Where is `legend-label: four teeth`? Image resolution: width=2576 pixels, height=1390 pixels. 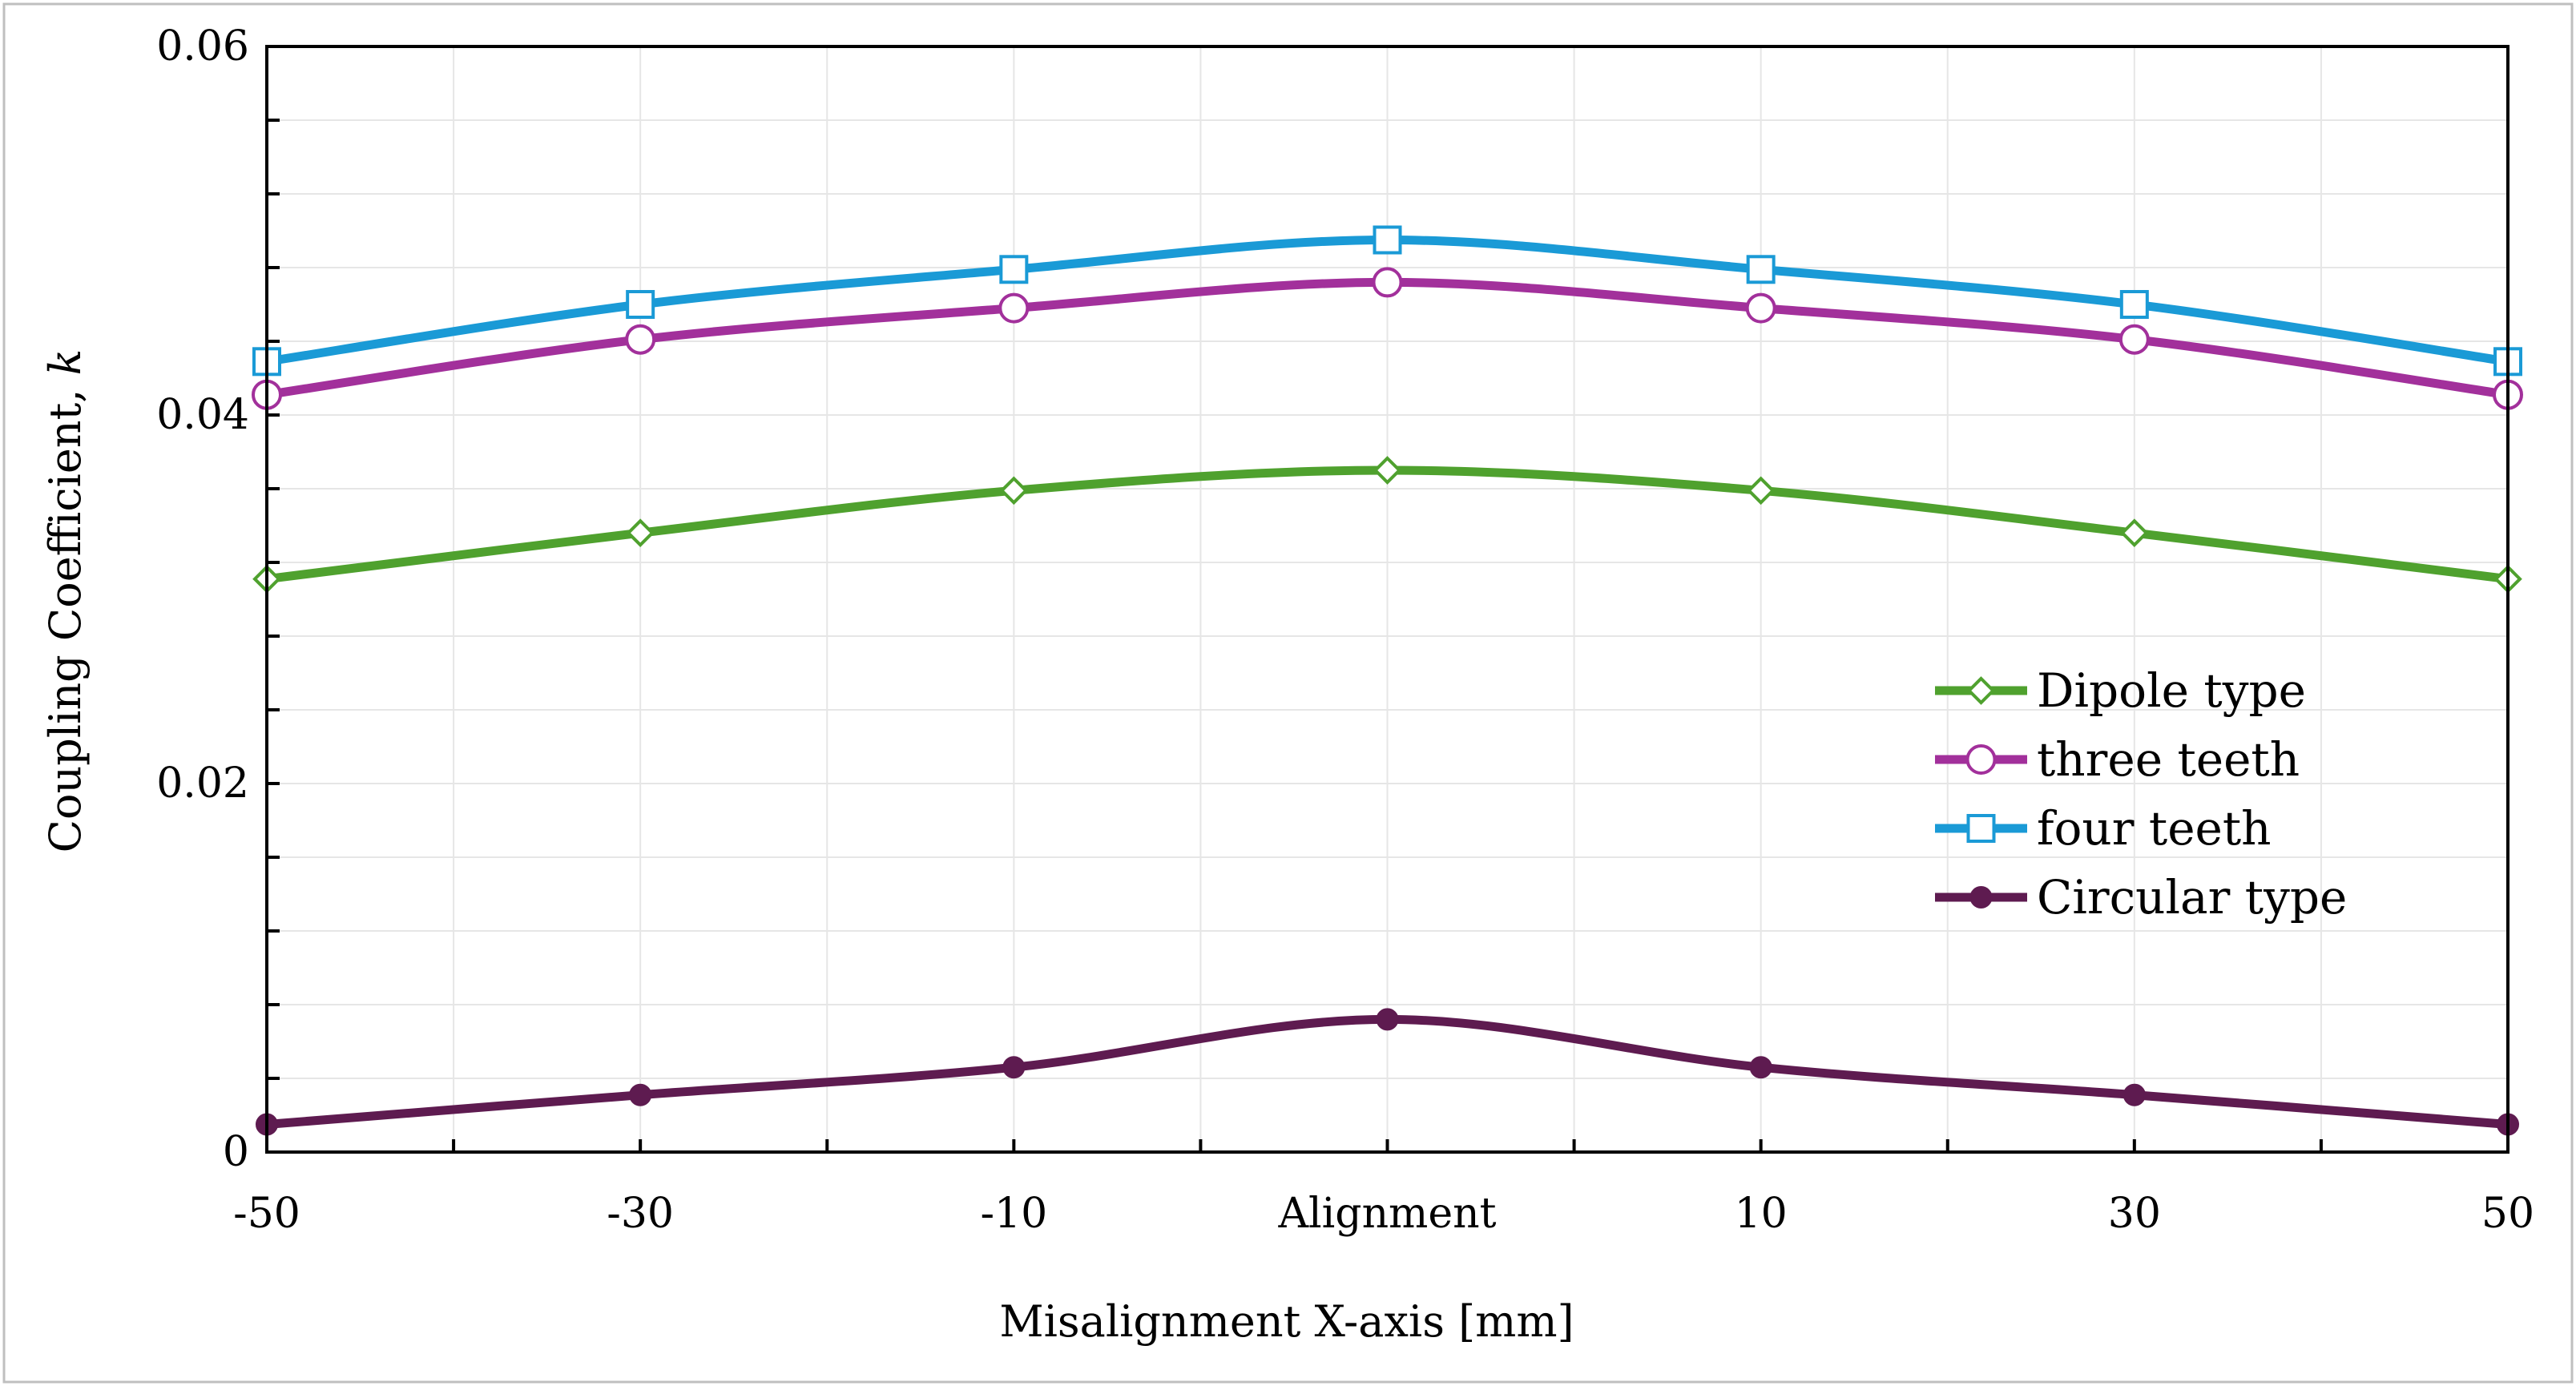
legend-label: four teeth is located at coordinates (2154, 828).